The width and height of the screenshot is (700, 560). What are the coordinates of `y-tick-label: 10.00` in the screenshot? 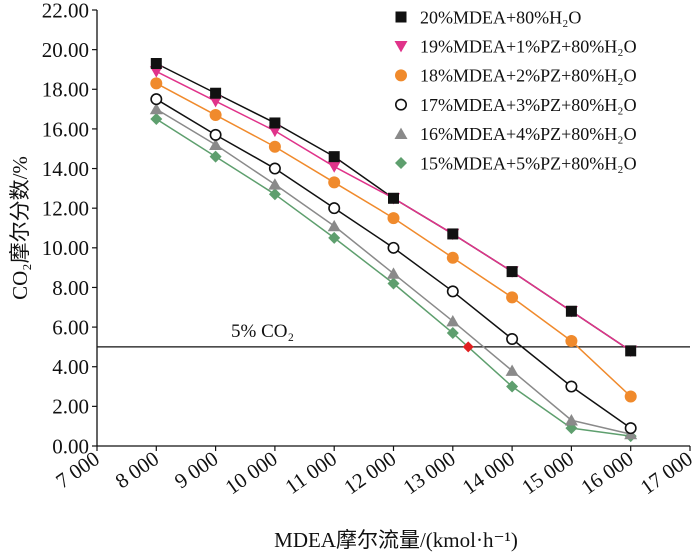 It's located at (65, 248).